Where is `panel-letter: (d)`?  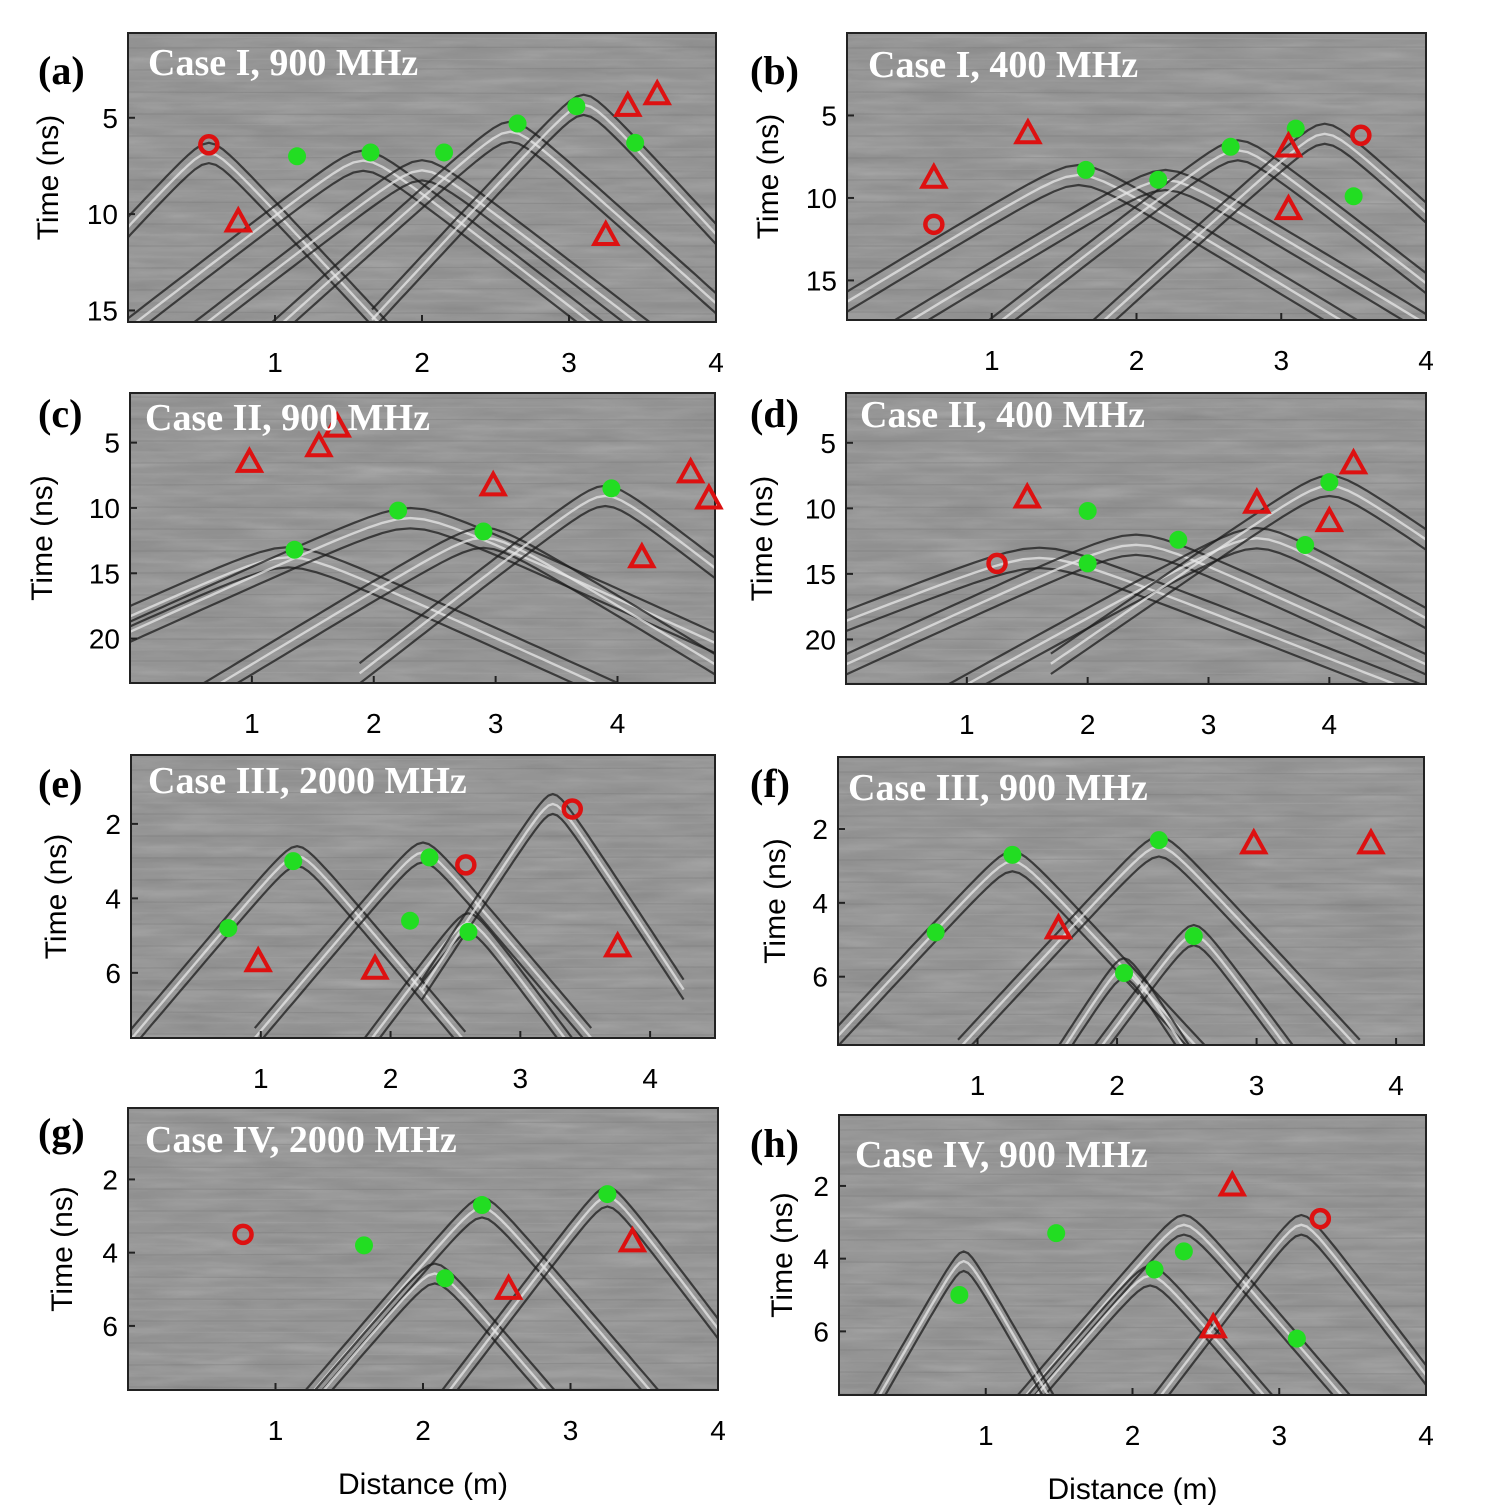 panel-letter: (d) is located at coordinates (774, 413).